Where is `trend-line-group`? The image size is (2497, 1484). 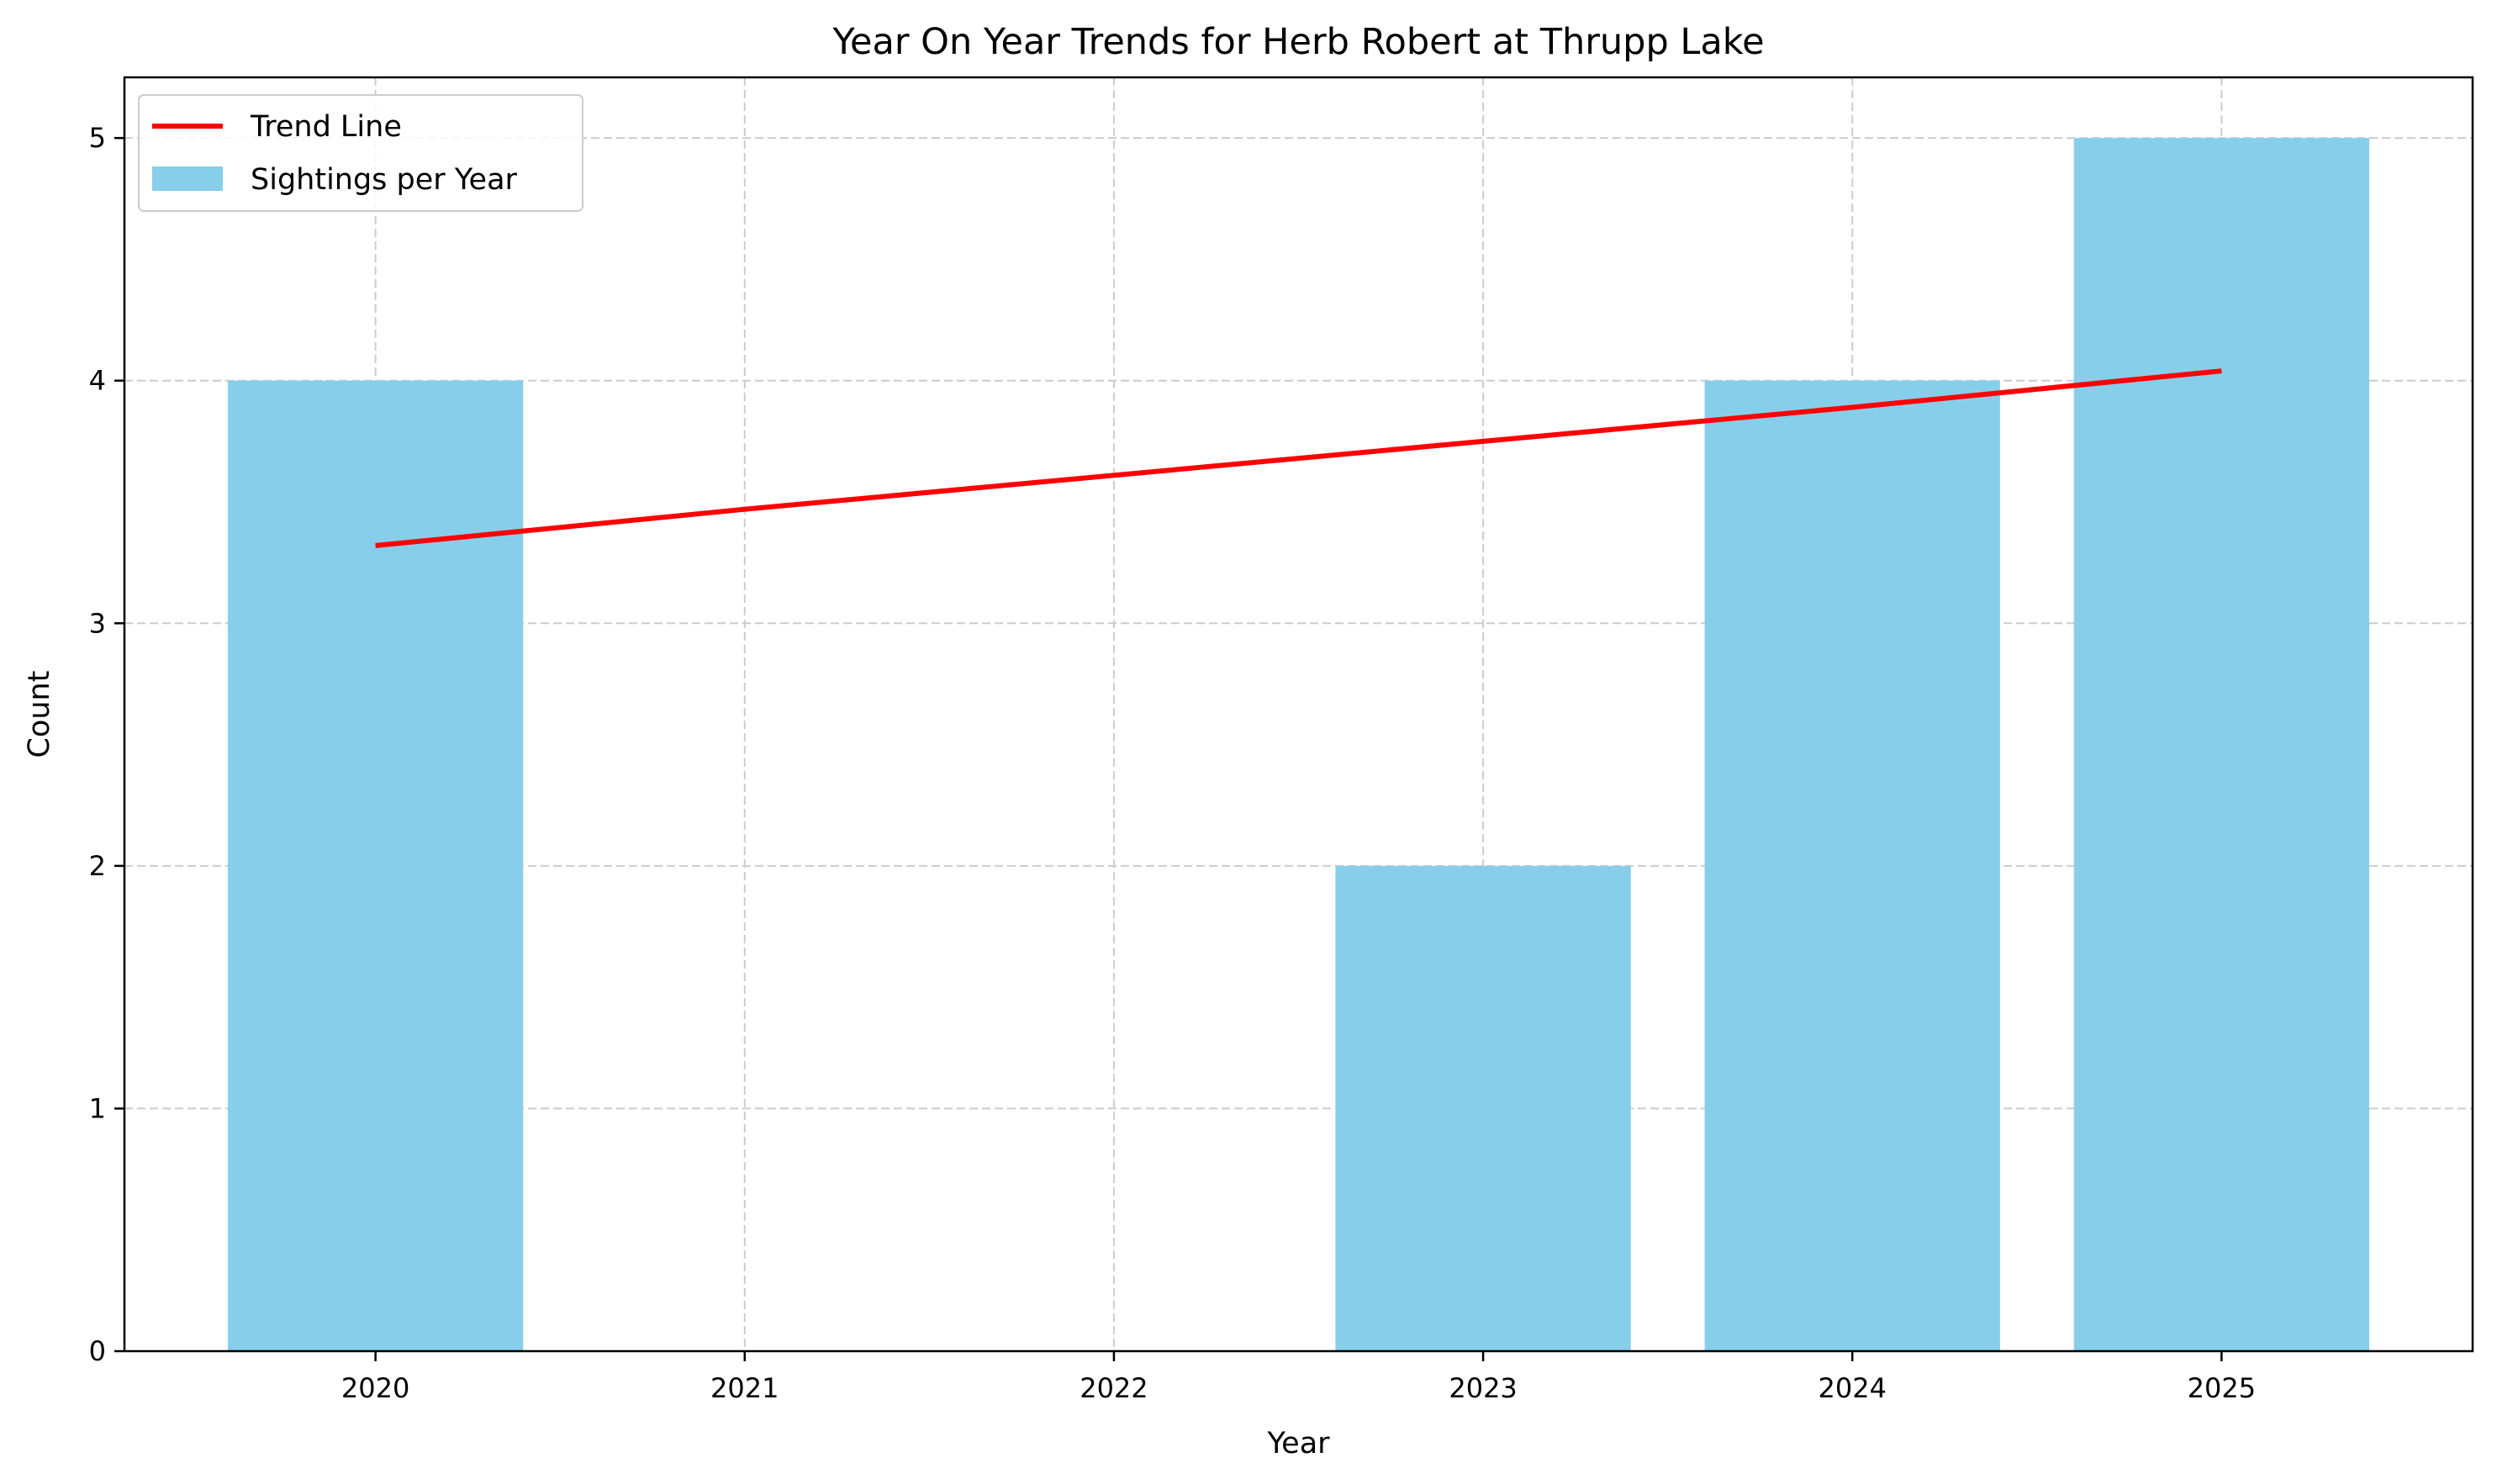 trend-line-group is located at coordinates (1298, 458).